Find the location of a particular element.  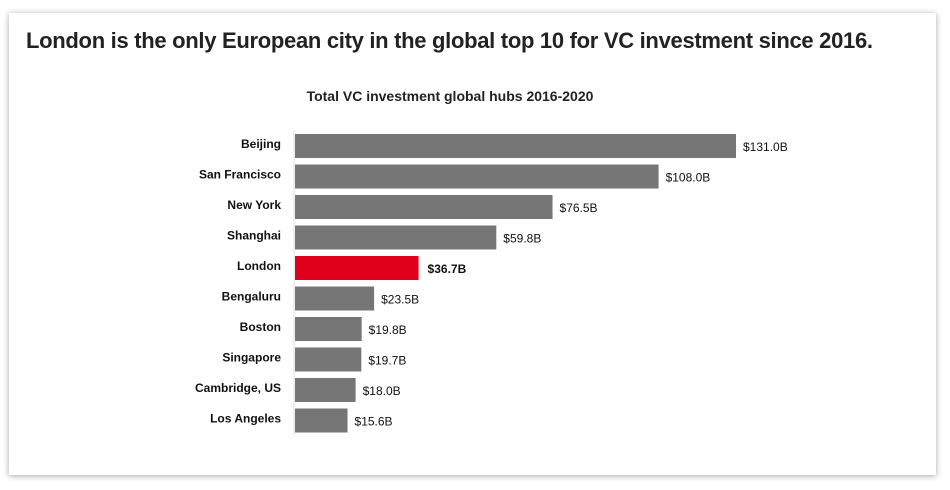

category-label: Boston is located at coordinates (260, 327).